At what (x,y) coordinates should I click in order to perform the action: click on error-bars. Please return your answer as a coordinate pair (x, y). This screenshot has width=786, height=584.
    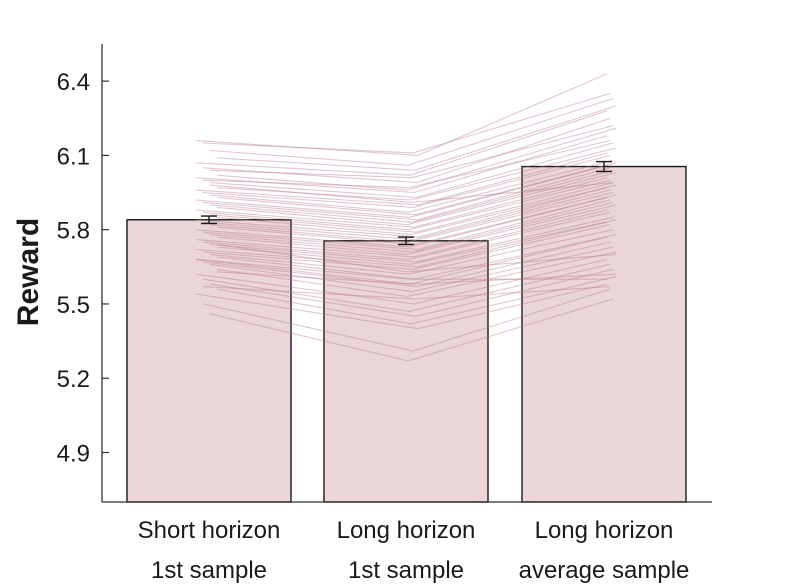
    Looking at the image, I should click on (406, 203).